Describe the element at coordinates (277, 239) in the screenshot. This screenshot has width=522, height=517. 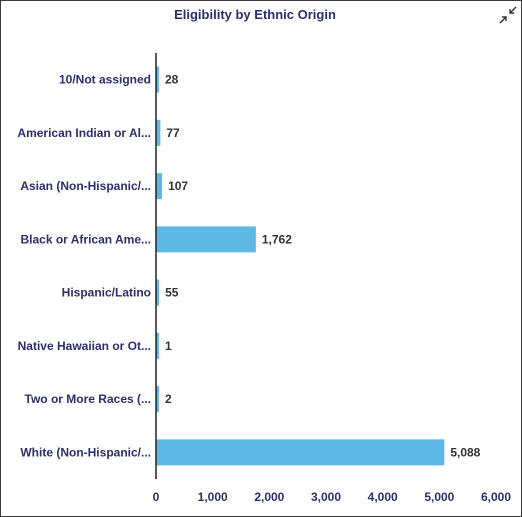
I see `data-label: 1,762` at that location.